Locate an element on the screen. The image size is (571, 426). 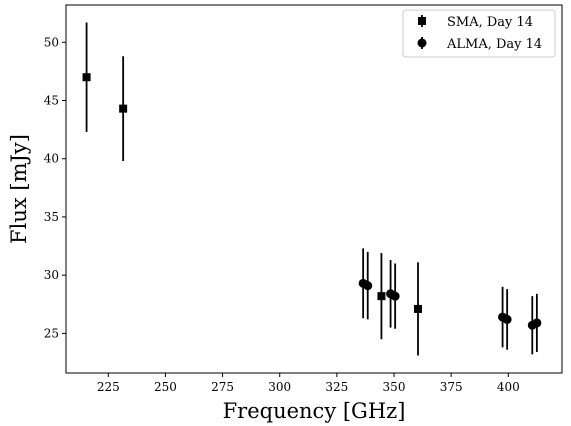
y-tick-label: 50 is located at coordinates (51, 42).